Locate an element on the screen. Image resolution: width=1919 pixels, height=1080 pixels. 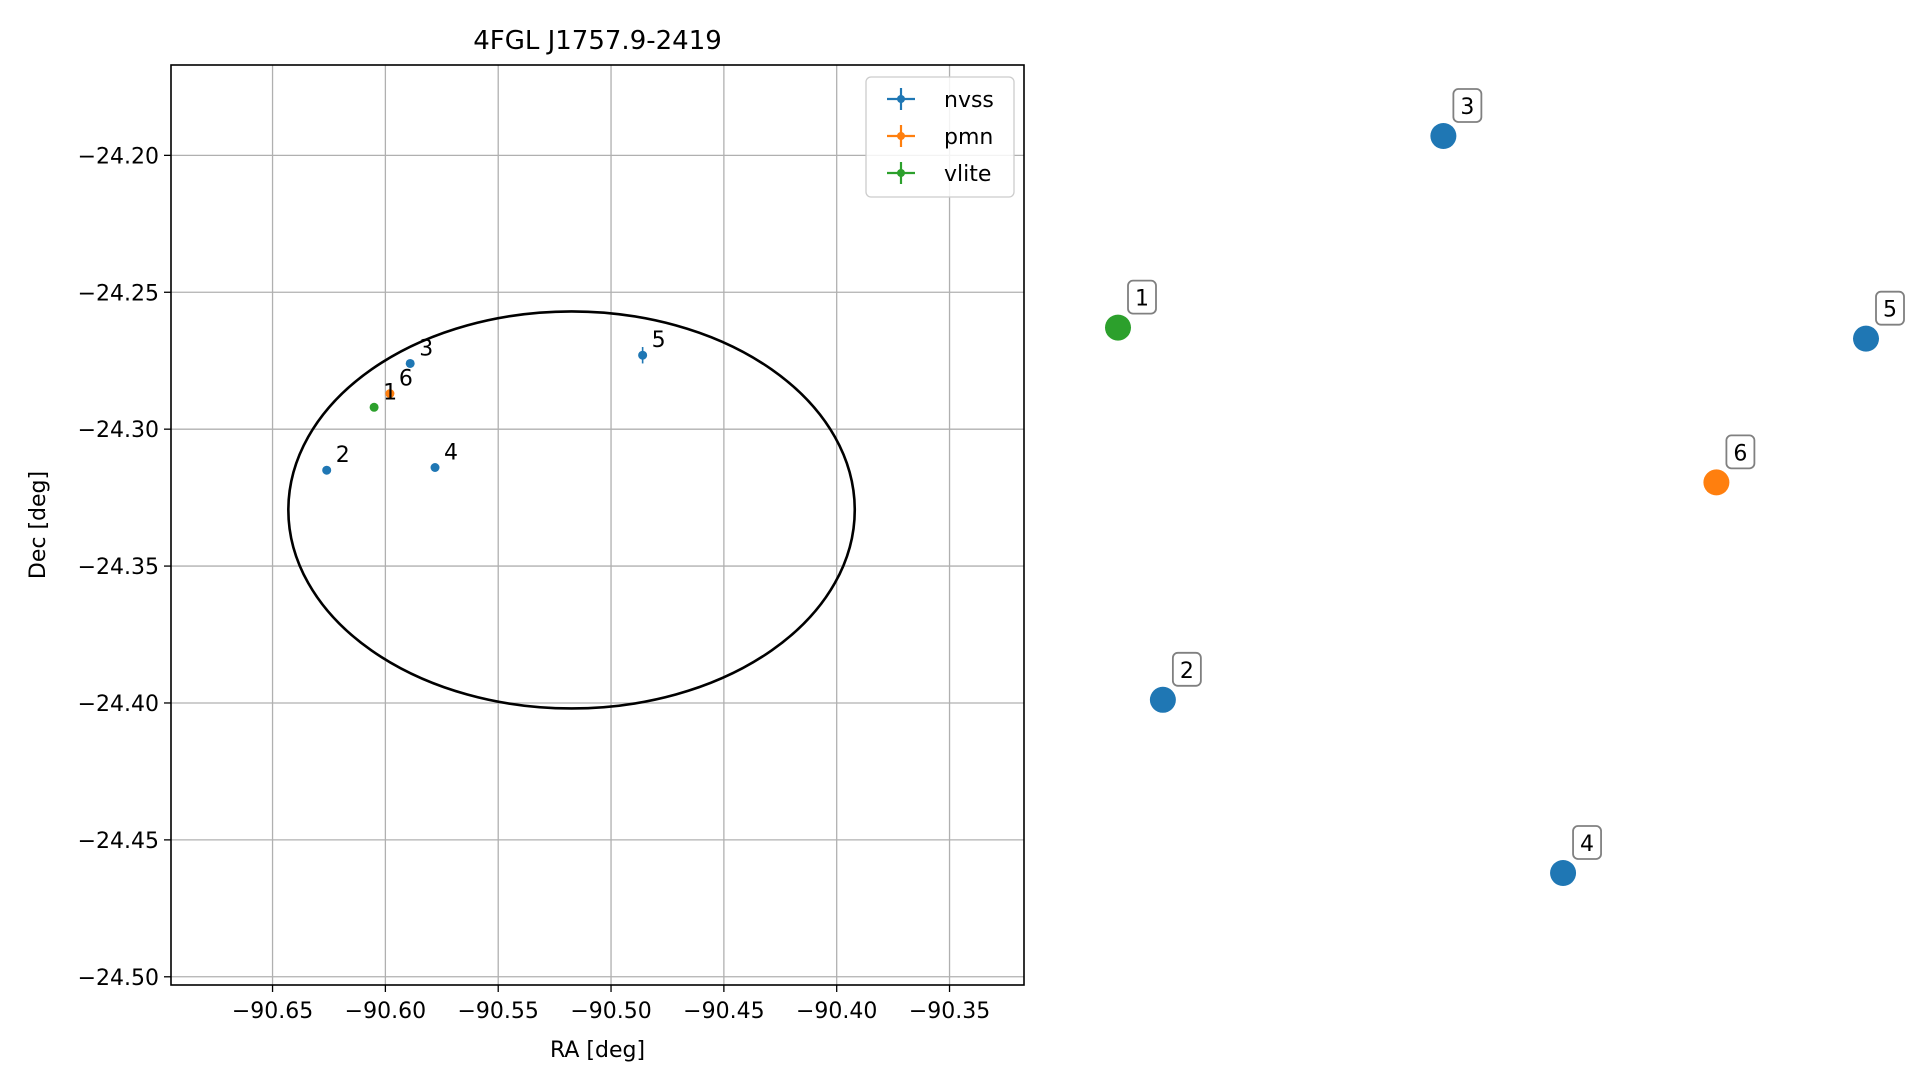
y-tick-label: −24.35 is located at coordinates (118, 567).